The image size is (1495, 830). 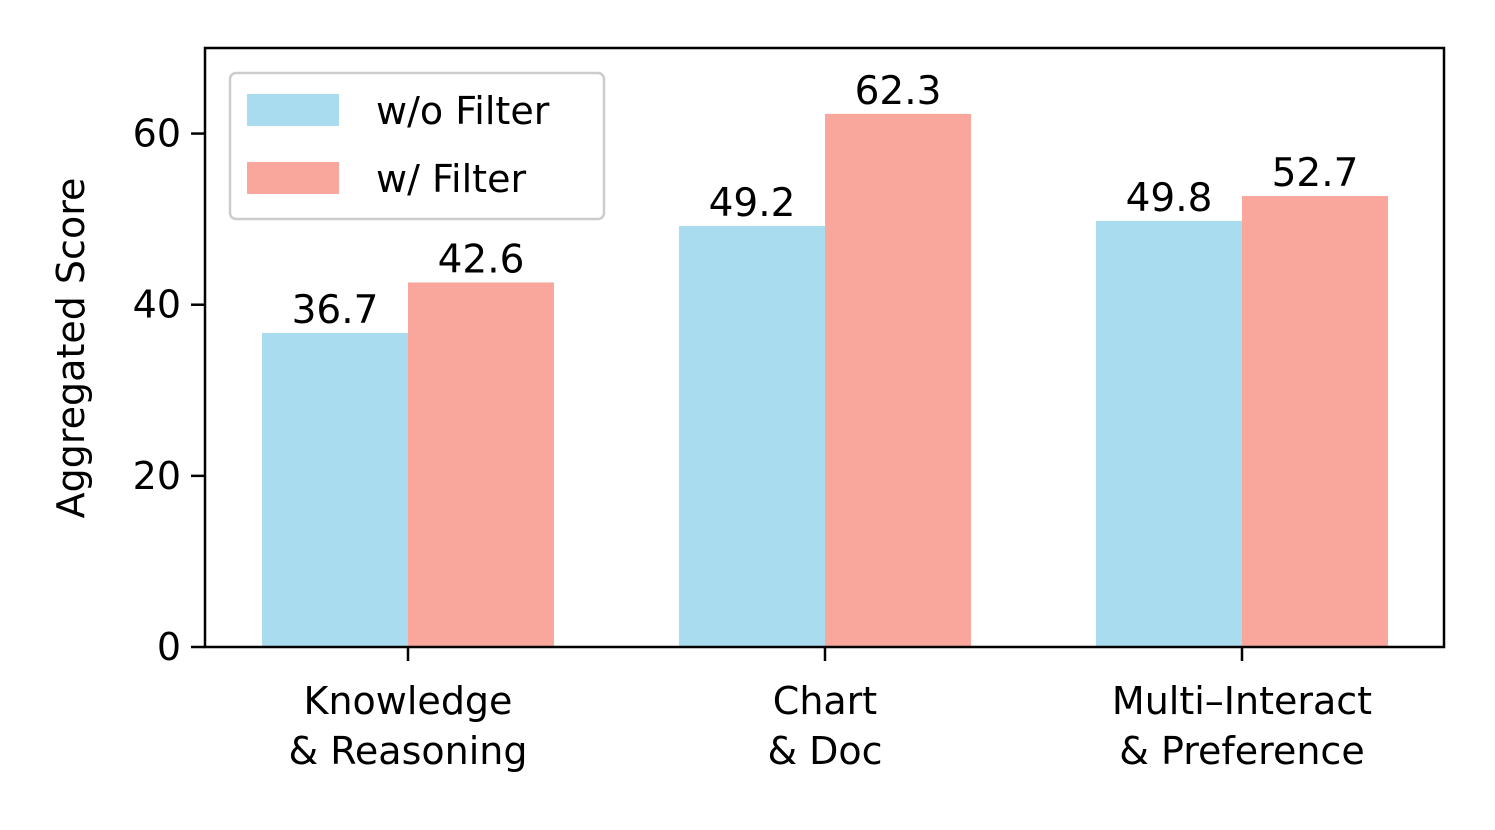 What do you see at coordinates (293, 110) in the screenshot?
I see `legend-swatch-wo-filter` at bounding box center [293, 110].